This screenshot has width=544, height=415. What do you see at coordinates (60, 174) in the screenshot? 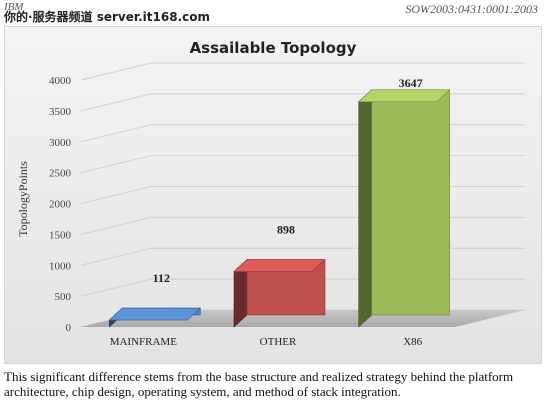
I see `y-tick-label: 2500` at bounding box center [60, 174].